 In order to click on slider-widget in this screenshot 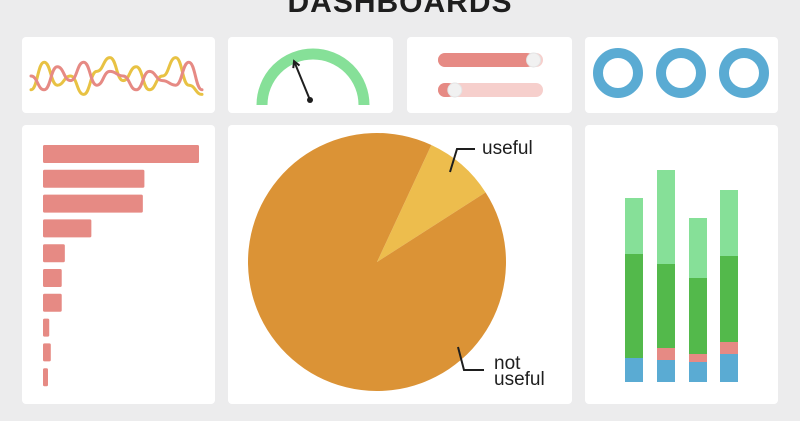, I will do `click(490, 75)`.